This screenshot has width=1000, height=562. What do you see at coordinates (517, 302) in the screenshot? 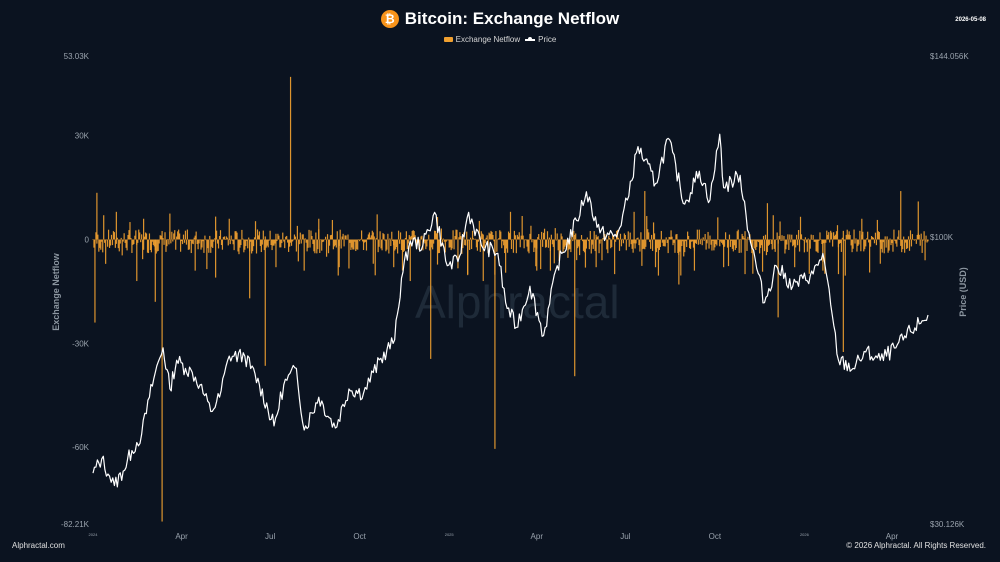
I see `watermark-text: Alphractal` at bounding box center [517, 302].